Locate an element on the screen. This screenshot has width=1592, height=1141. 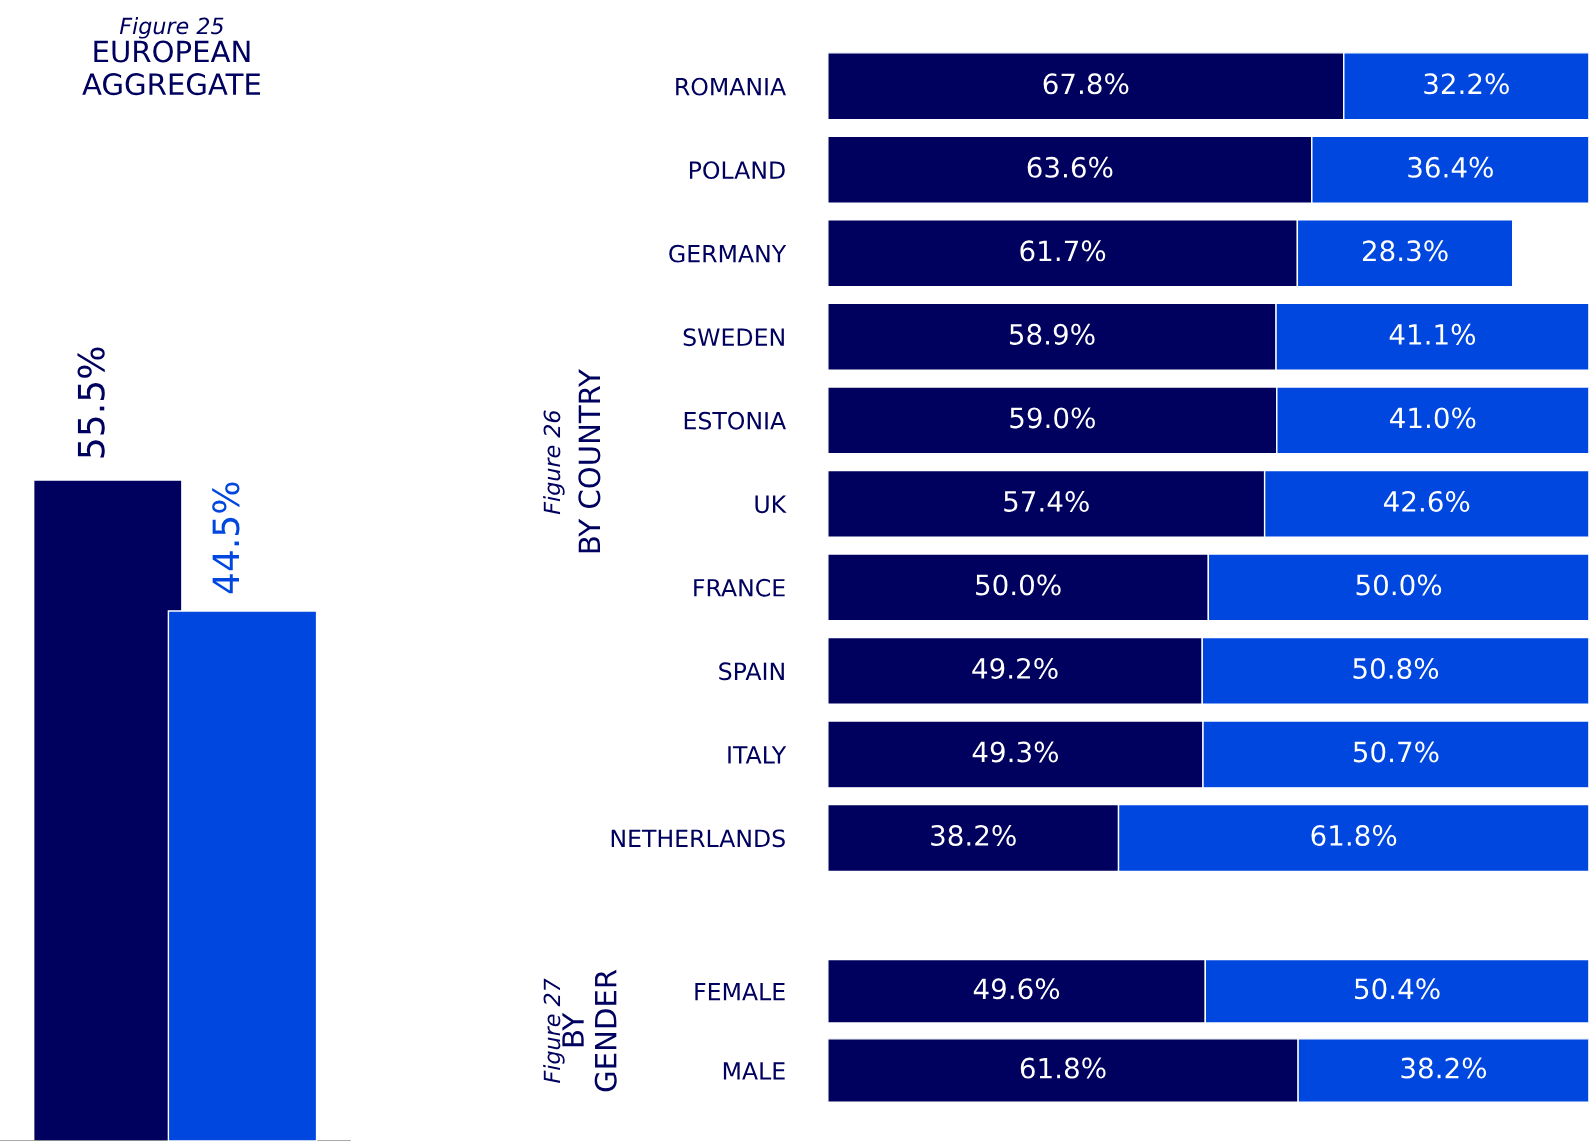
y-tick-label: NETHERLANDS is located at coordinates (698, 838).